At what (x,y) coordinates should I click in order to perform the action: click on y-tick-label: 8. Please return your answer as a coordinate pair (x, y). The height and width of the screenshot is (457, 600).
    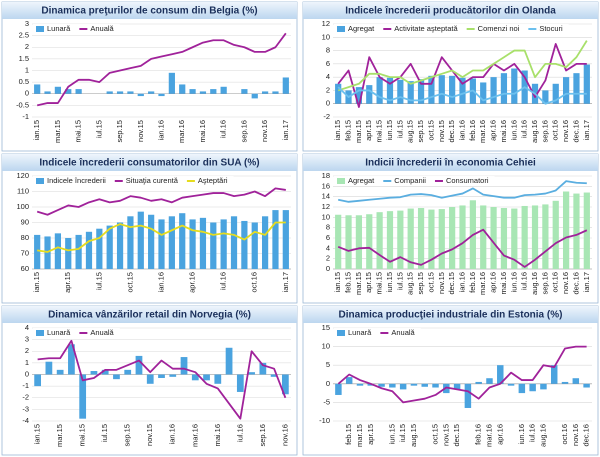
    Looking at the image, I should click on (328, 227).